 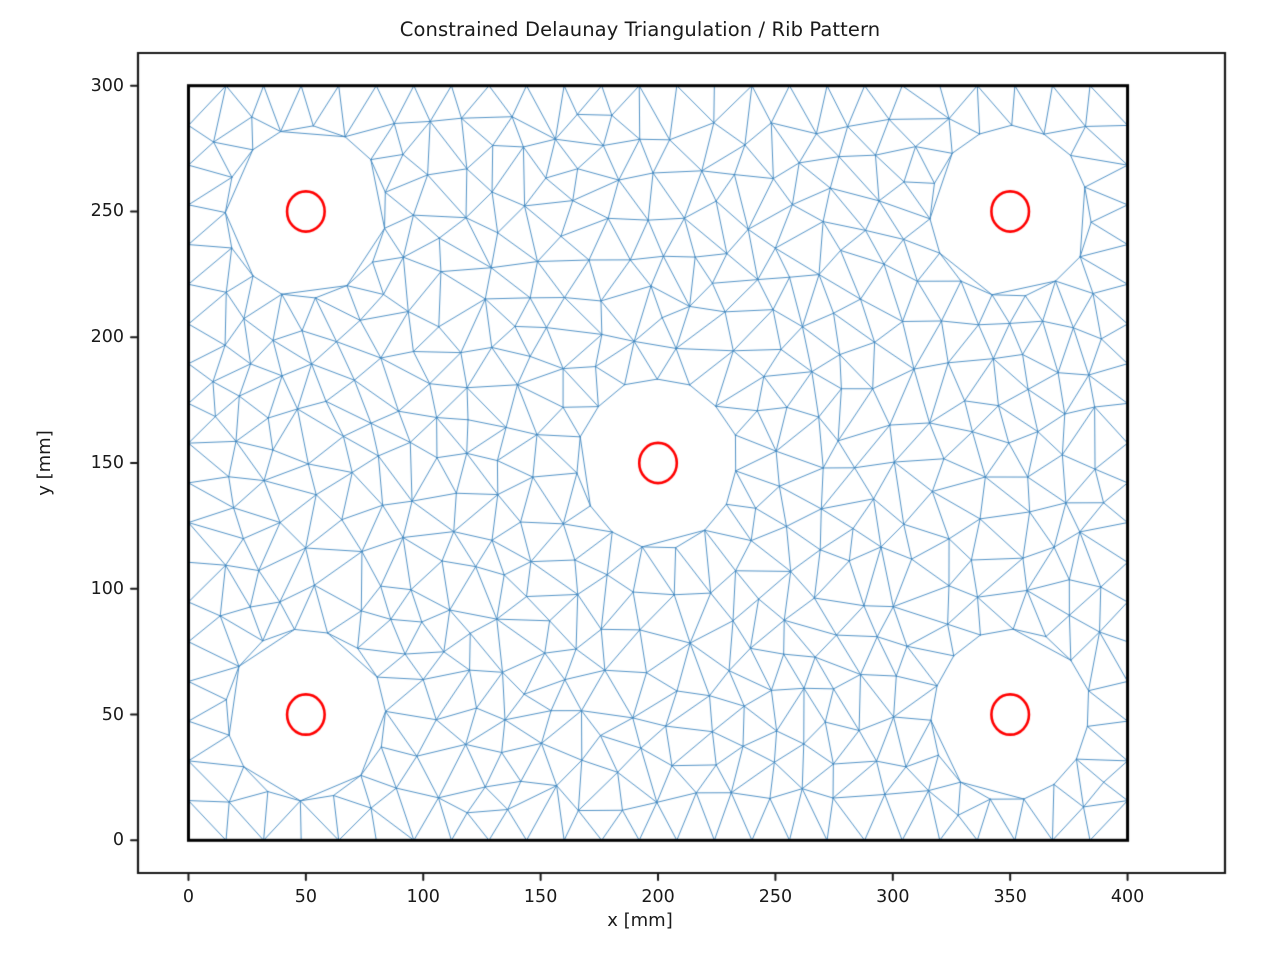 What do you see at coordinates (44, 463) in the screenshot?
I see `y-axis-label: y [mm]` at bounding box center [44, 463].